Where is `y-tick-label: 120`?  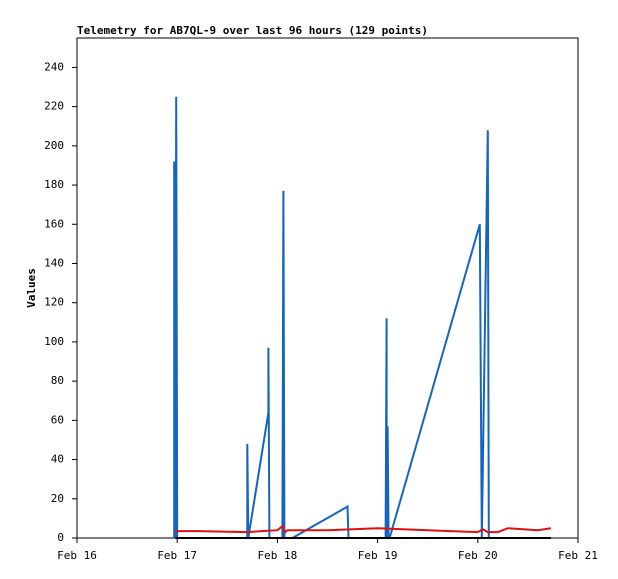
y-tick-label: 120 is located at coordinates (54, 302).